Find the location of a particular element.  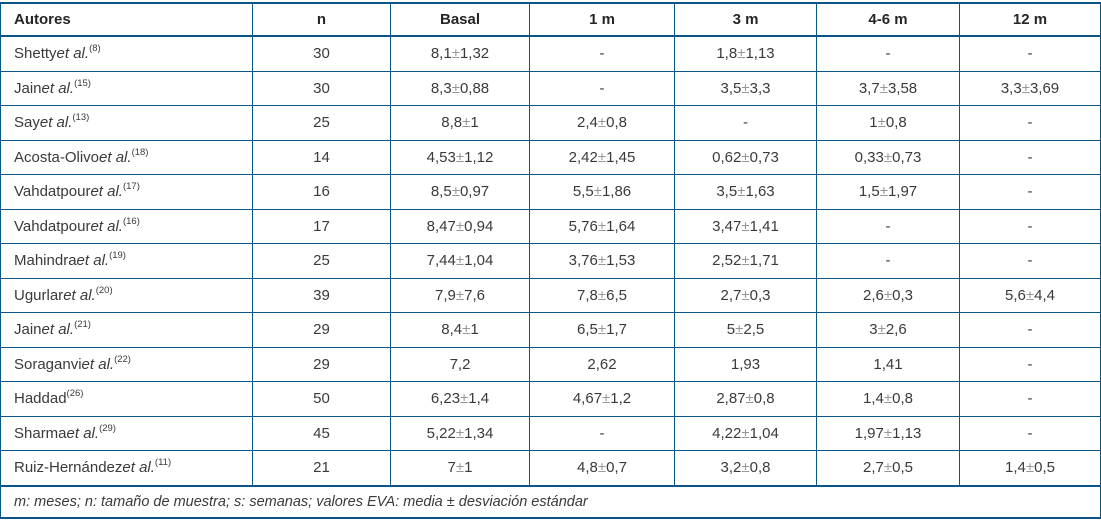

cell-3m: 0,62 ± 0,73 is located at coordinates (746, 157).